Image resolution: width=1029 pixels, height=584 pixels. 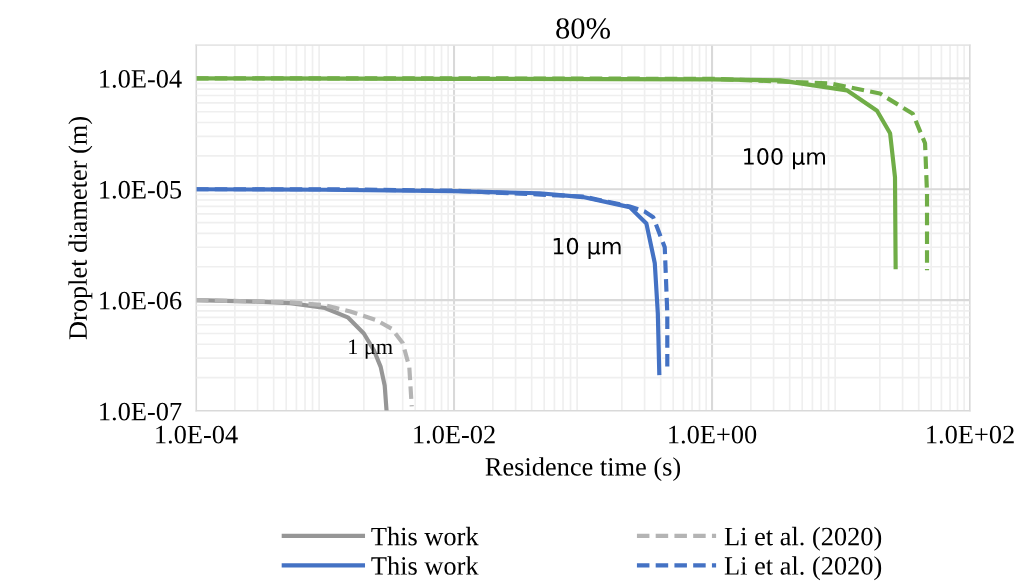 I want to click on chart-title: 80%, so click(x=583, y=28).